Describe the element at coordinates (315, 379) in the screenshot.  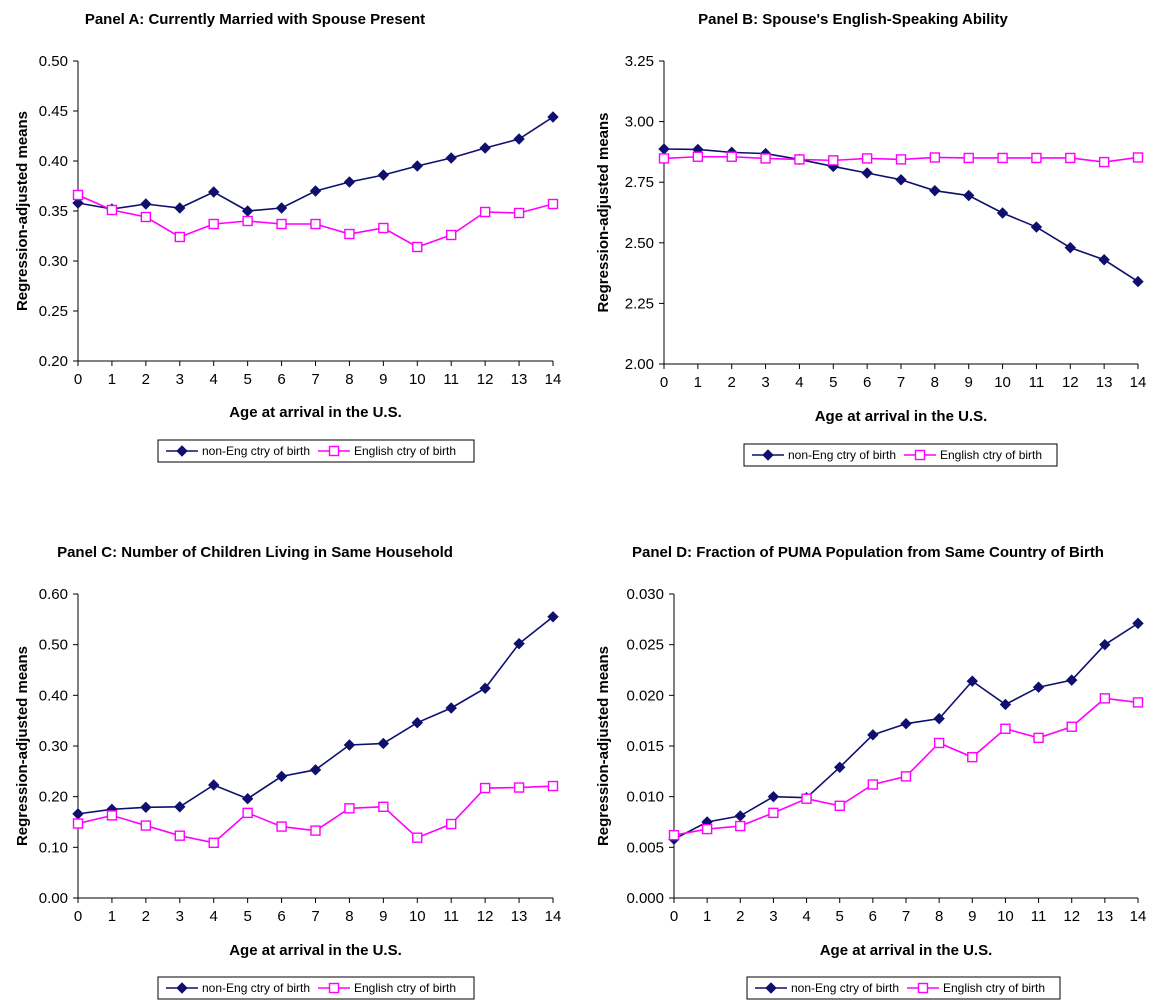
I see `x-tick-label: 7` at that location.